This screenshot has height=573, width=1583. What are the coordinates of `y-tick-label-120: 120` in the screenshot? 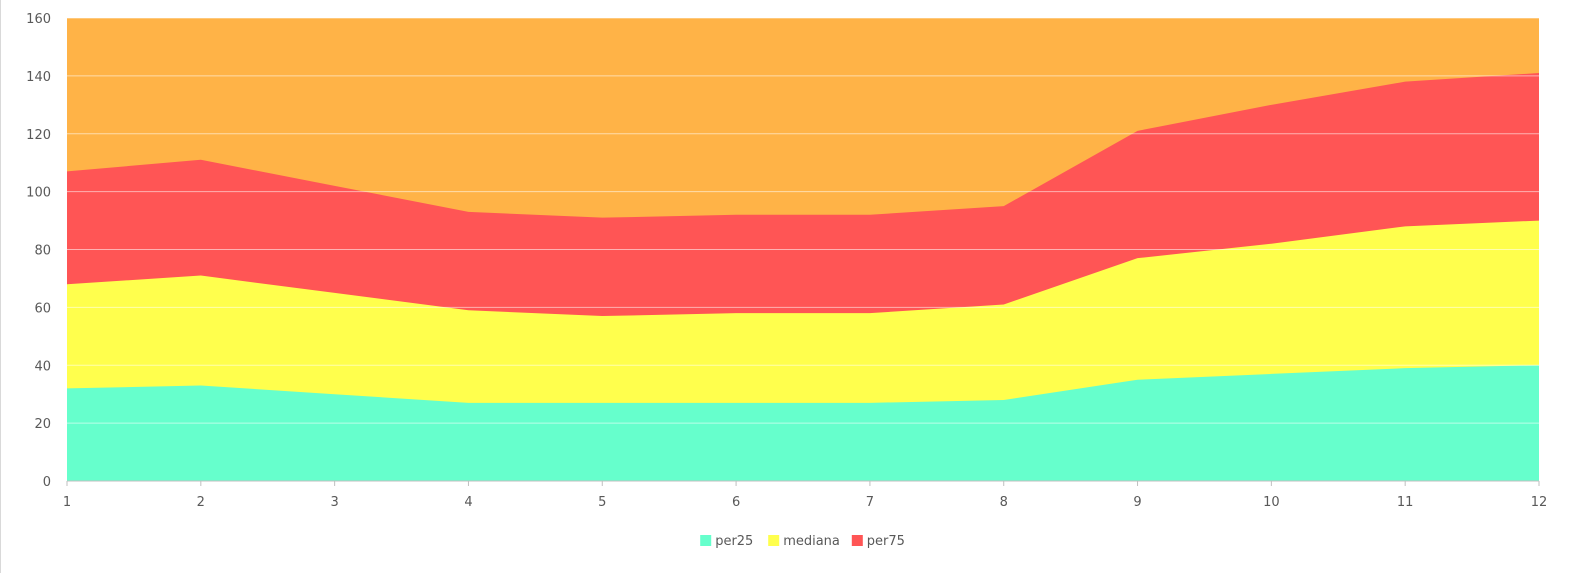 It's located at (38, 135).